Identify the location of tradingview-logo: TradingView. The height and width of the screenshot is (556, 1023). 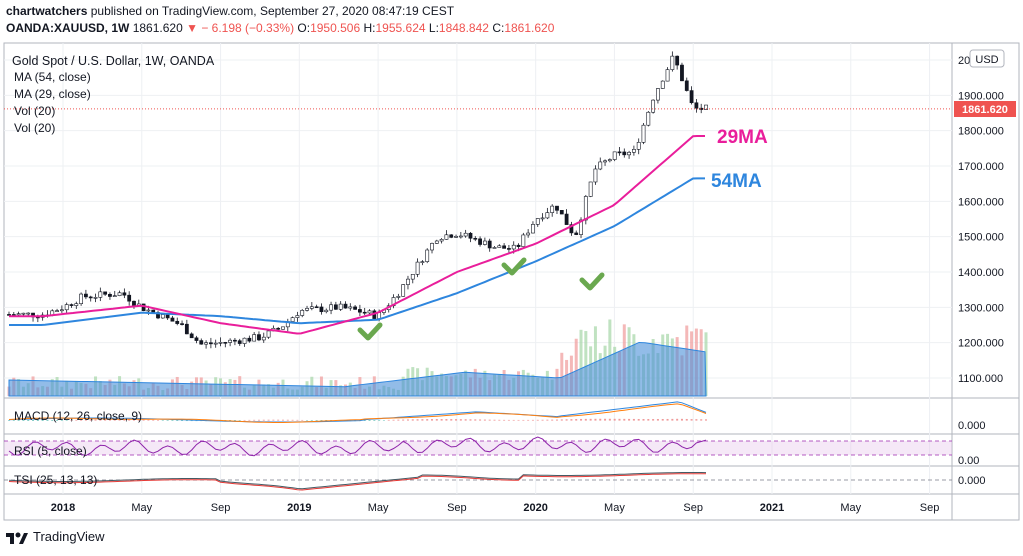
(55, 536).